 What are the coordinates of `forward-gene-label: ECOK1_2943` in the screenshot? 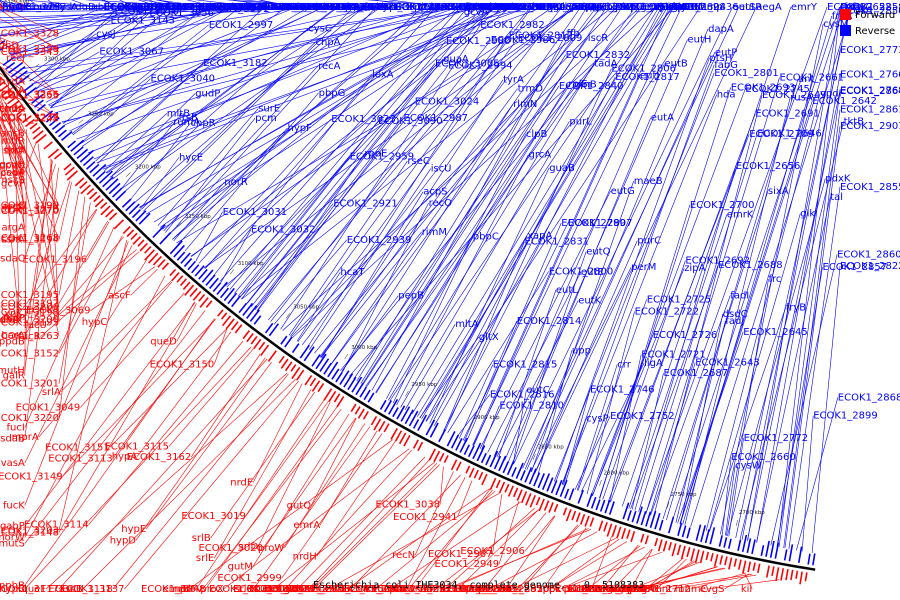 It's located at (343, 589).